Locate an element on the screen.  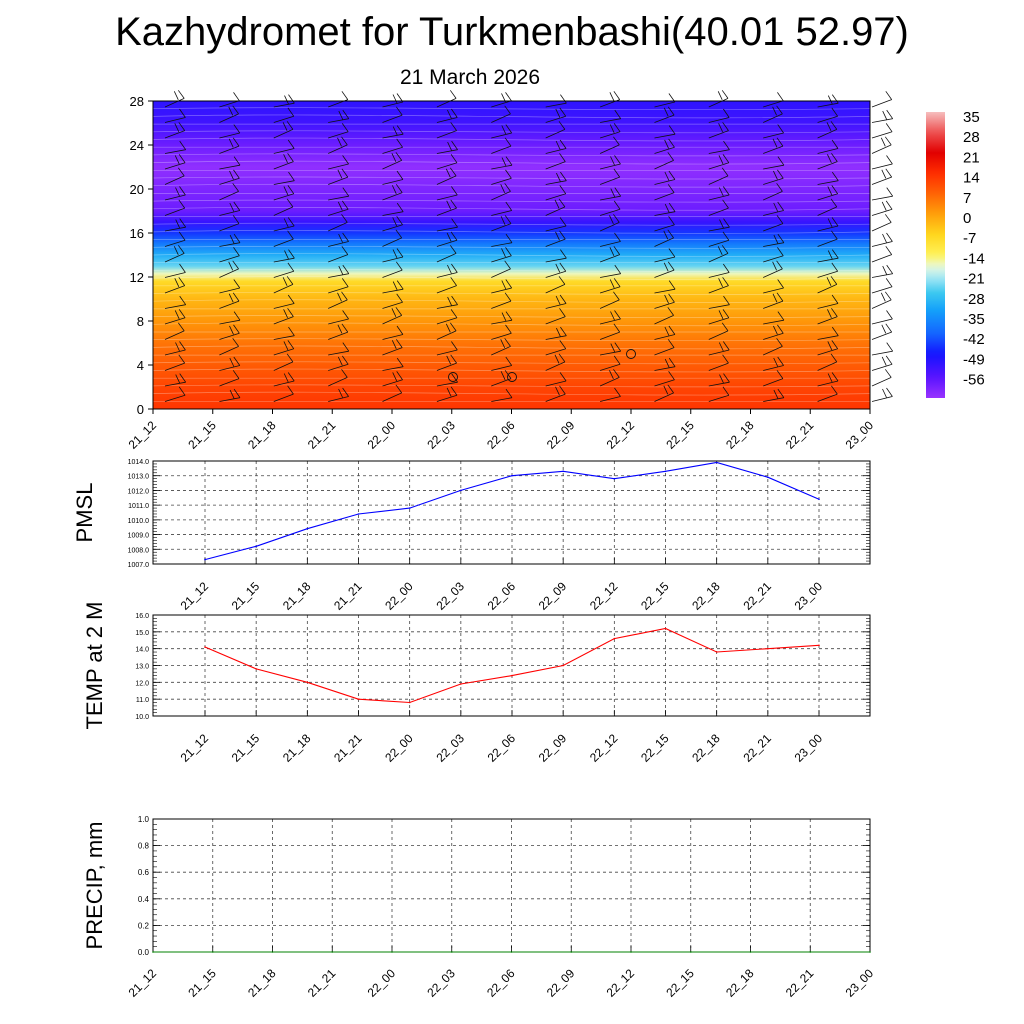
colorbar-label: -35 is located at coordinates (974, 319).